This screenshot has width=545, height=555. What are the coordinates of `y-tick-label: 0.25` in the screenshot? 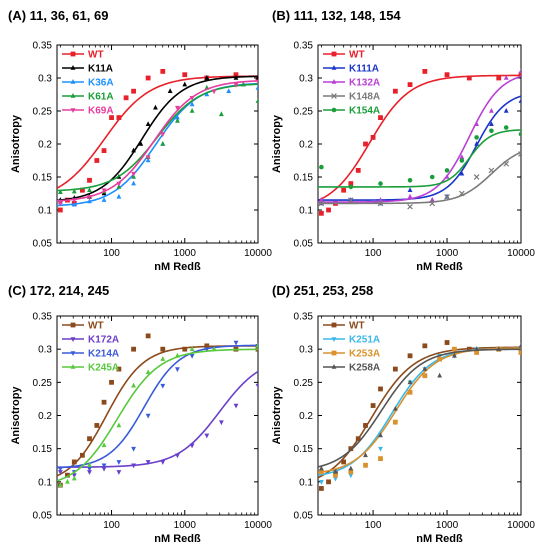 It's located at (304, 383).